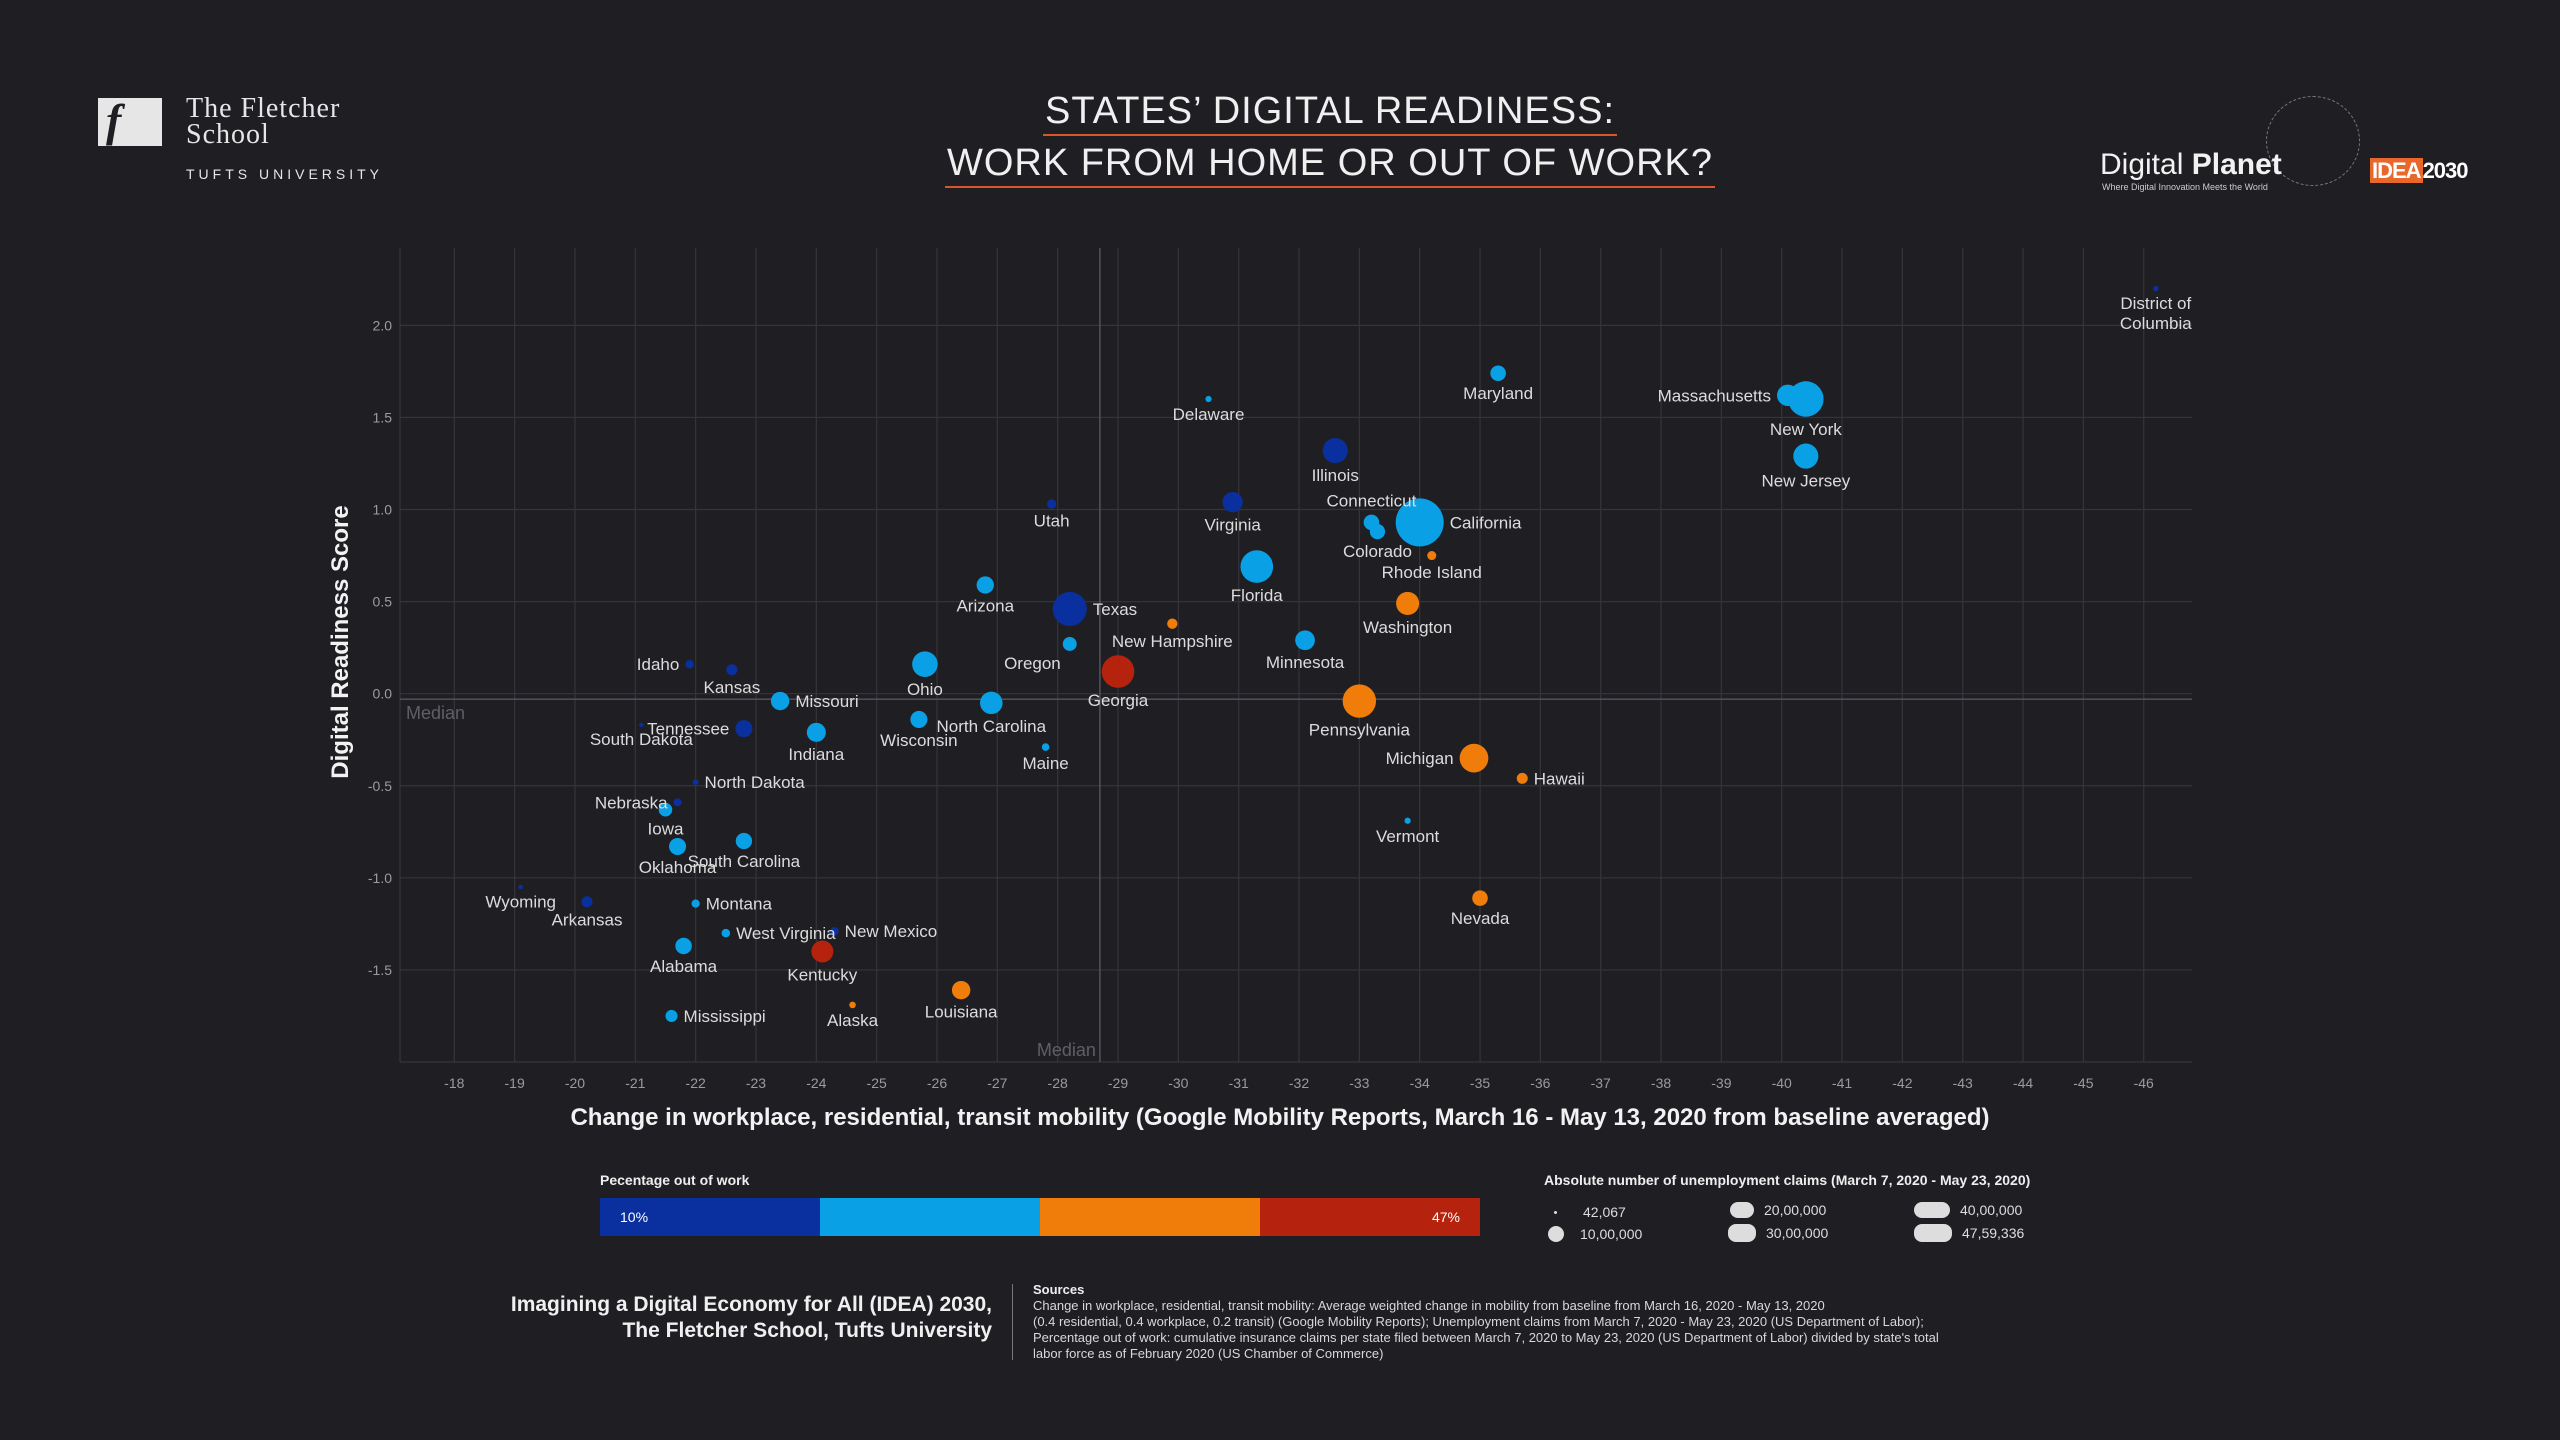  What do you see at coordinates (2155, 303) in the screenshot?
I see `point-label: District of` at bounding box center [2155, 303].